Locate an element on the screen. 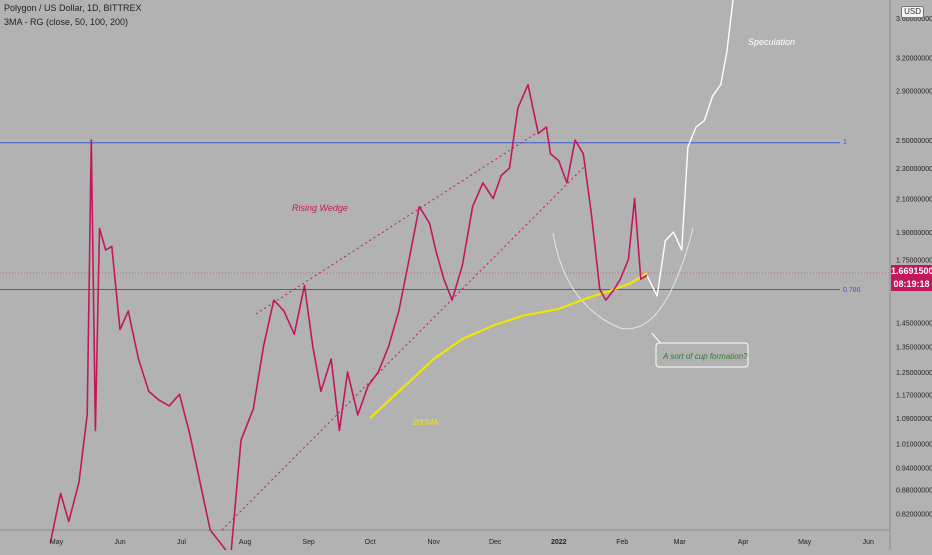 This screenshot has height=555, width=932. y-tick-label: 0.94000000 is located at coordinates (914, 469).